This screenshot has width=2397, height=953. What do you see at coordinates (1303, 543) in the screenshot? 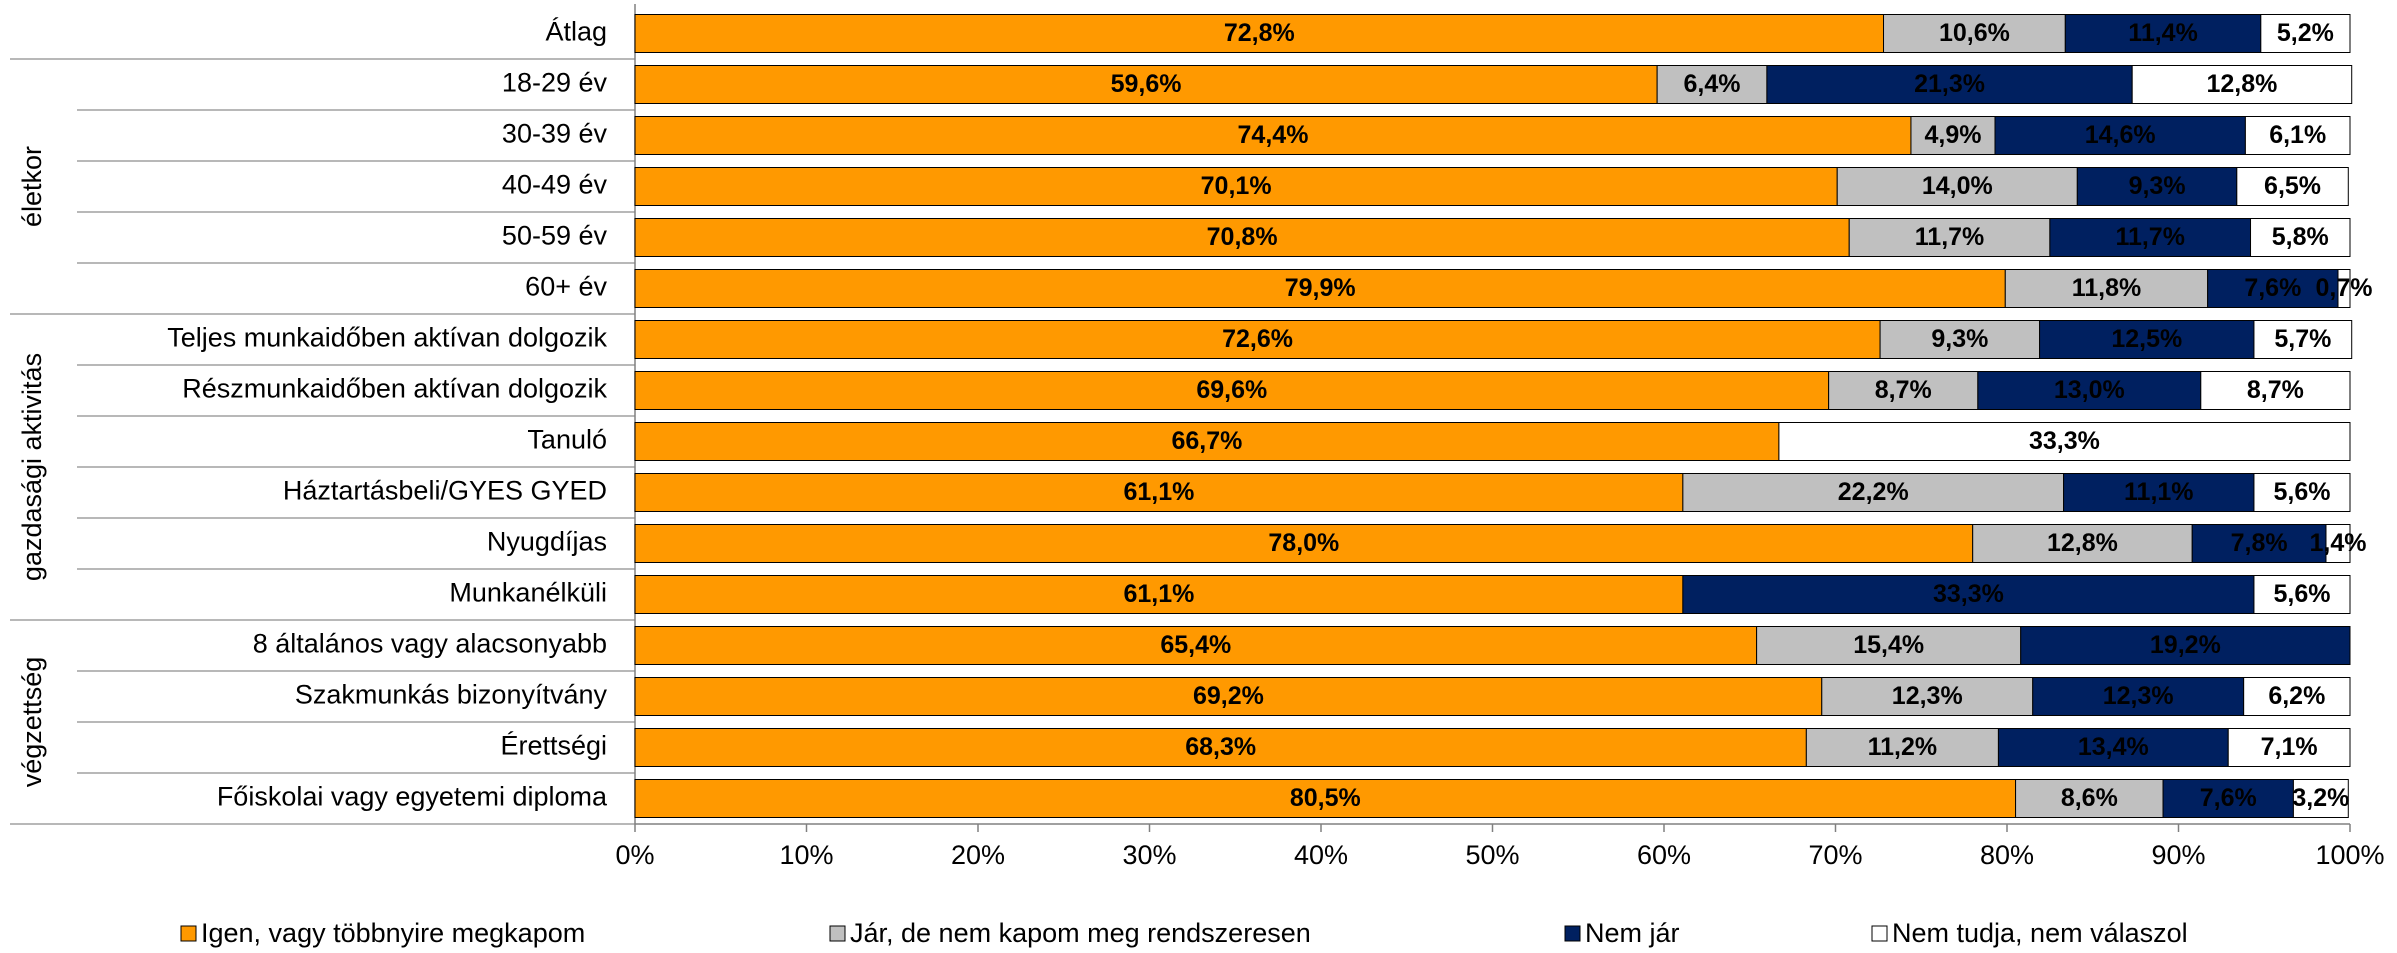
I see `value-label: 78,0%` at bounding box center [1303, 543].